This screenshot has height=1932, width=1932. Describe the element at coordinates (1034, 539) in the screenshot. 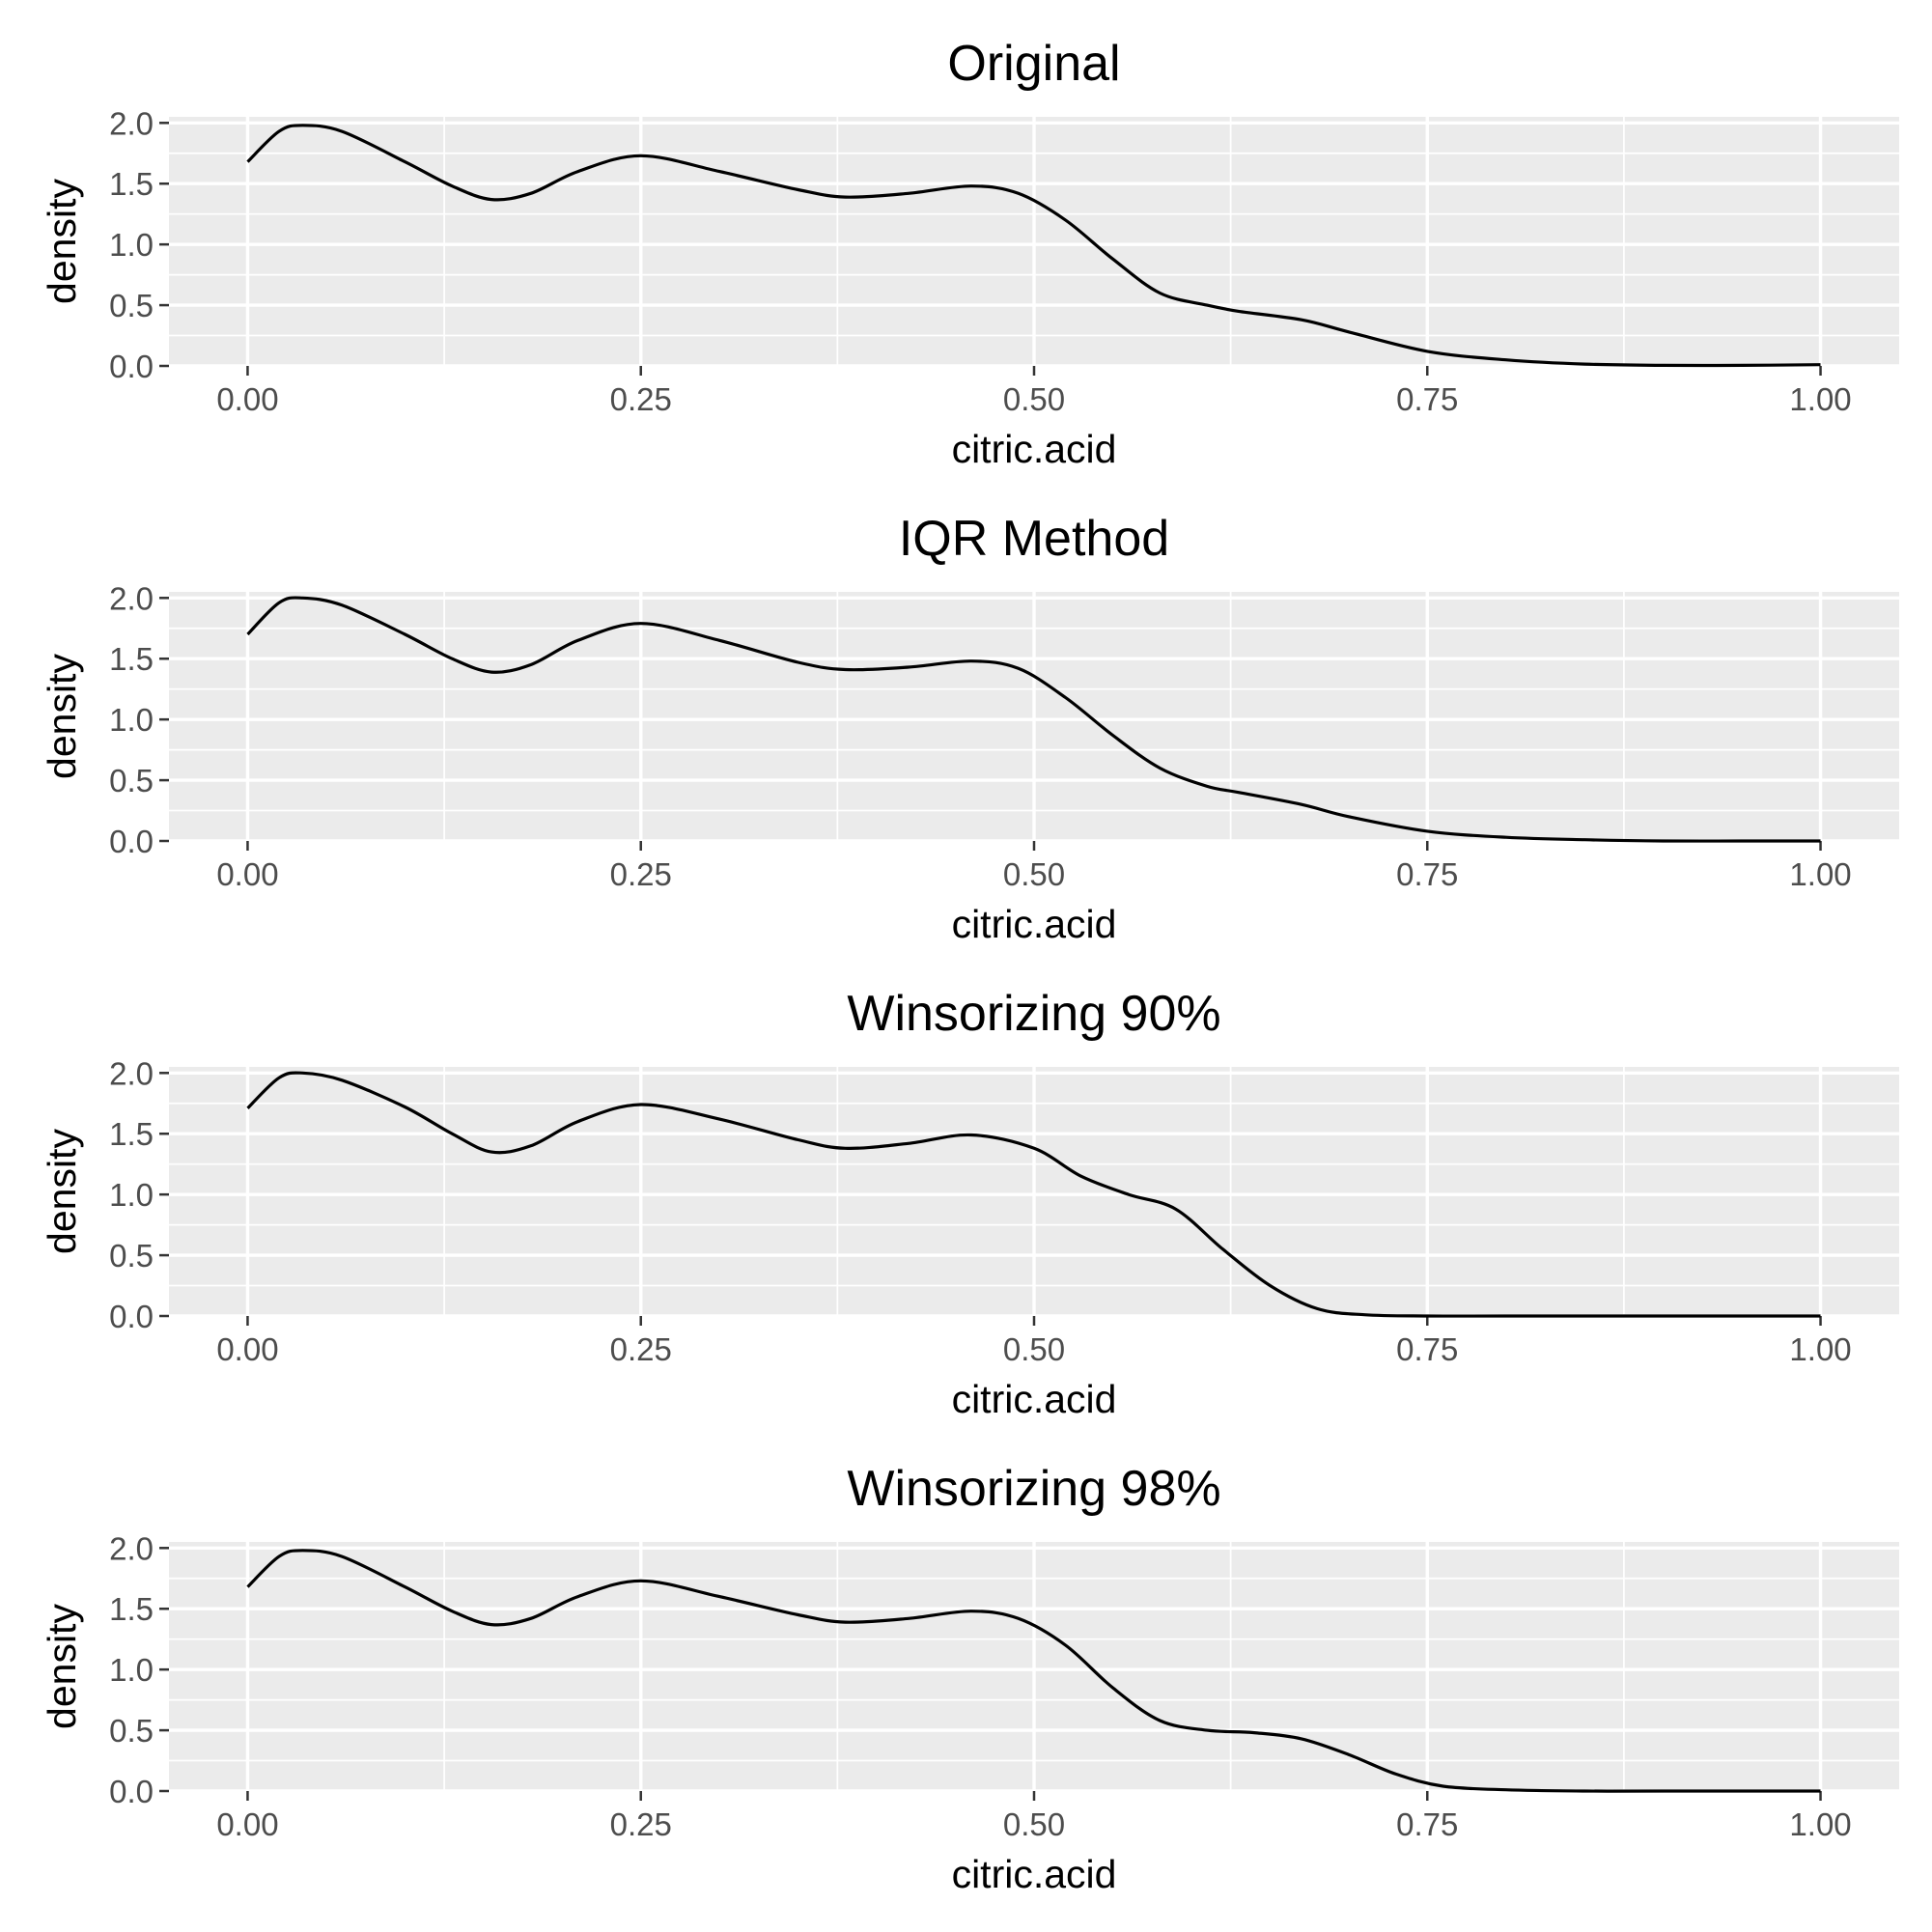

I see `chart-title: IQR Method` at that location.